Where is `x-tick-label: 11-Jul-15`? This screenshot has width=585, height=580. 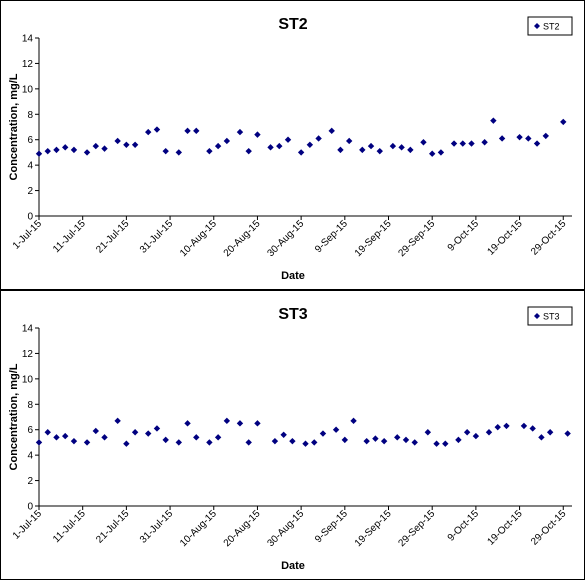
x-tick-label: 11-Jul-15 is located at coordinates (69, 526).